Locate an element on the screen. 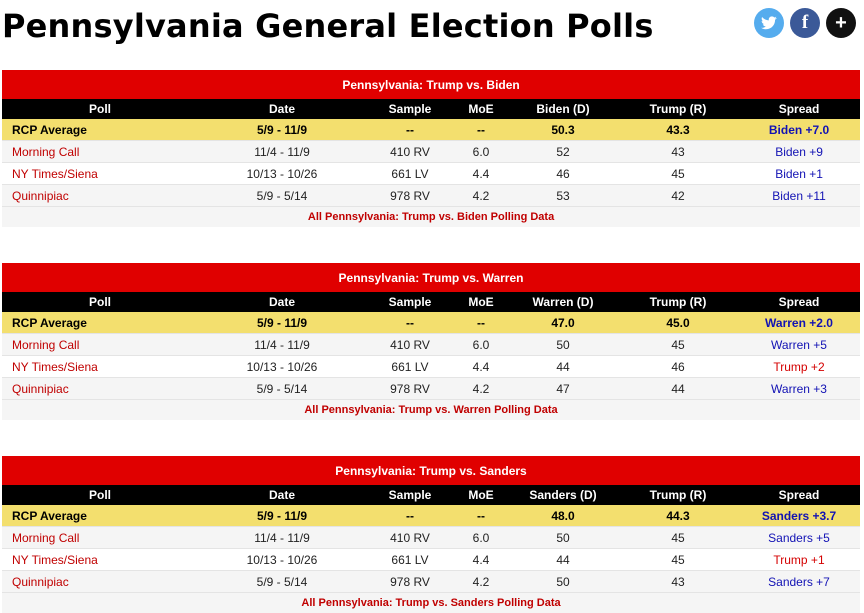 The width and height of the screenshot is (864, 613). more-share-button: + is located at coordinates (841, 23).